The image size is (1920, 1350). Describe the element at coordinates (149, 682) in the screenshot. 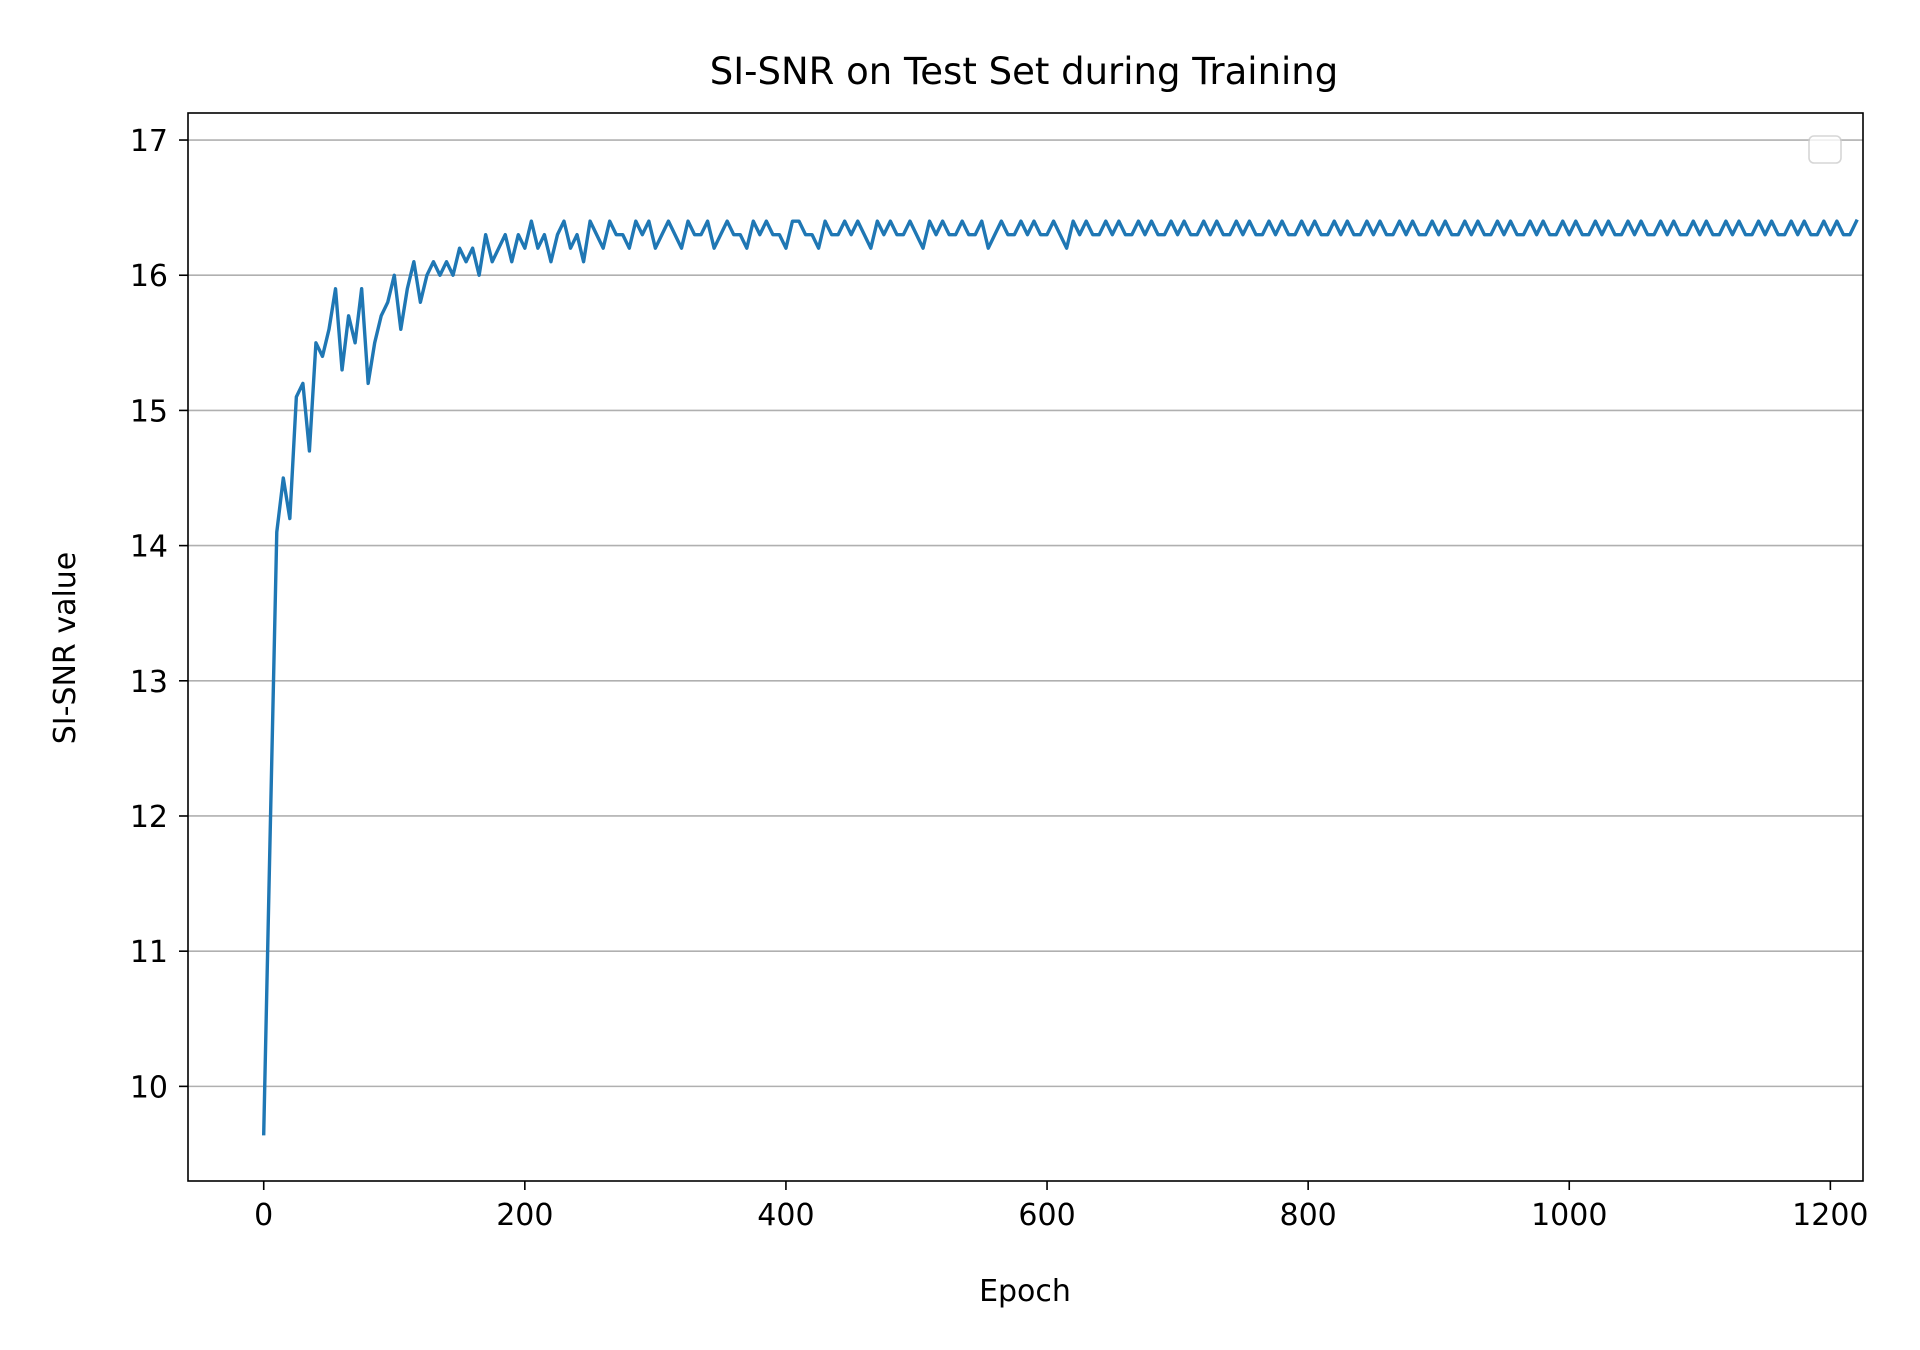

I see `y-tick-label: 13` at that location.